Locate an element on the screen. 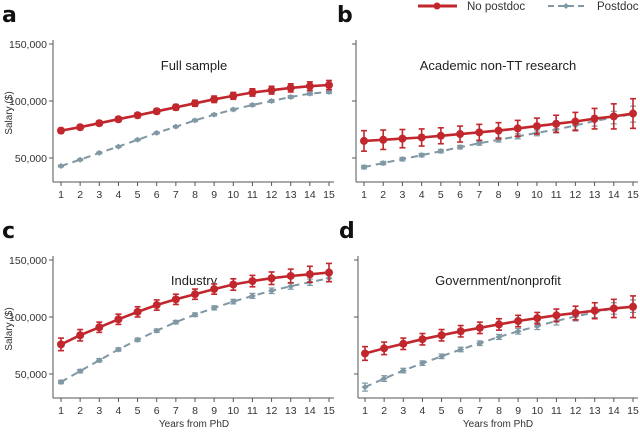 The width and height of the screenshot is (640, 432). y-axis-label: Salary ($) is located at coordinates (9, 328).